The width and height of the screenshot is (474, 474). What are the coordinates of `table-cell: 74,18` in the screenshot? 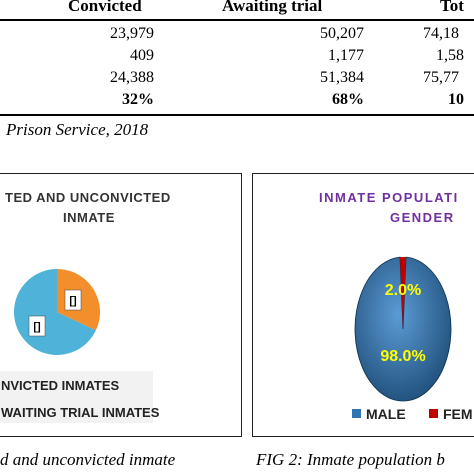 It's located at (441, 33).